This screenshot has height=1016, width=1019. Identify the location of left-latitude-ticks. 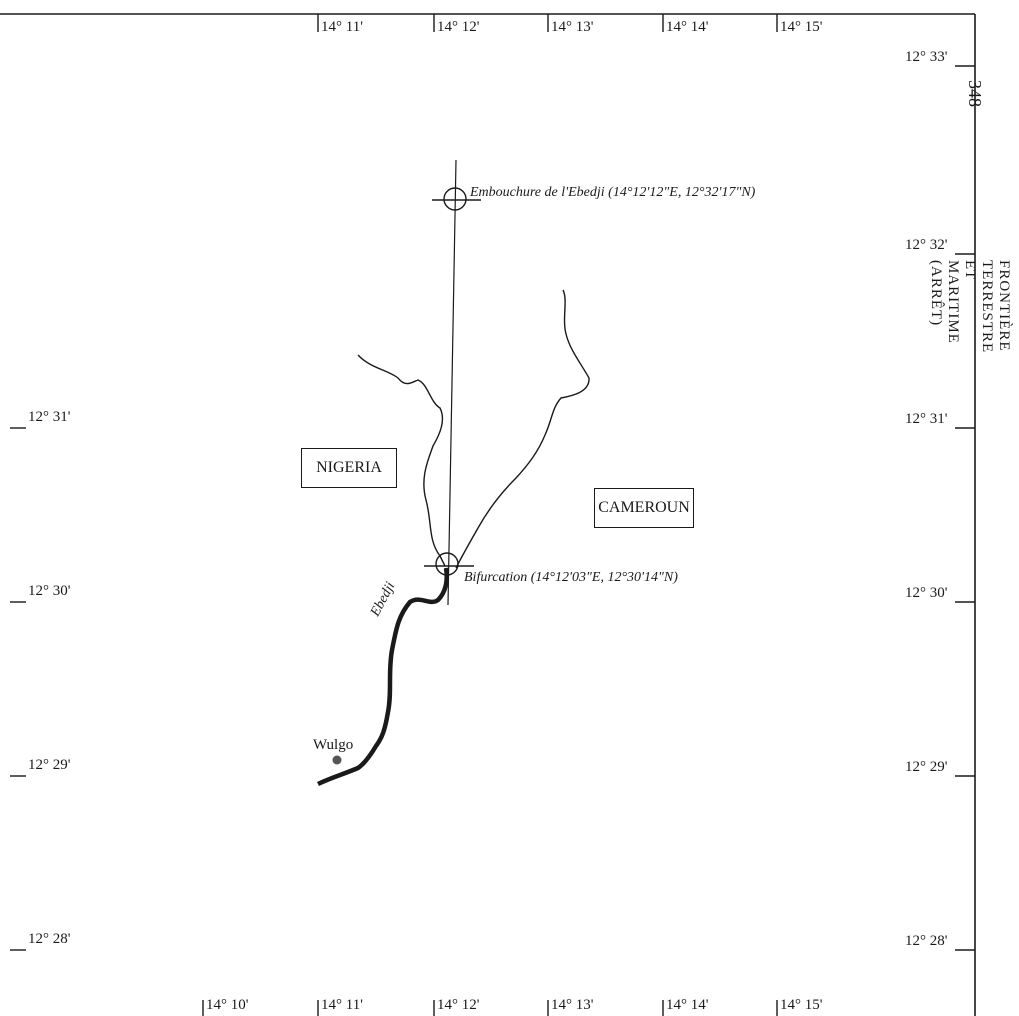
(18, 689).